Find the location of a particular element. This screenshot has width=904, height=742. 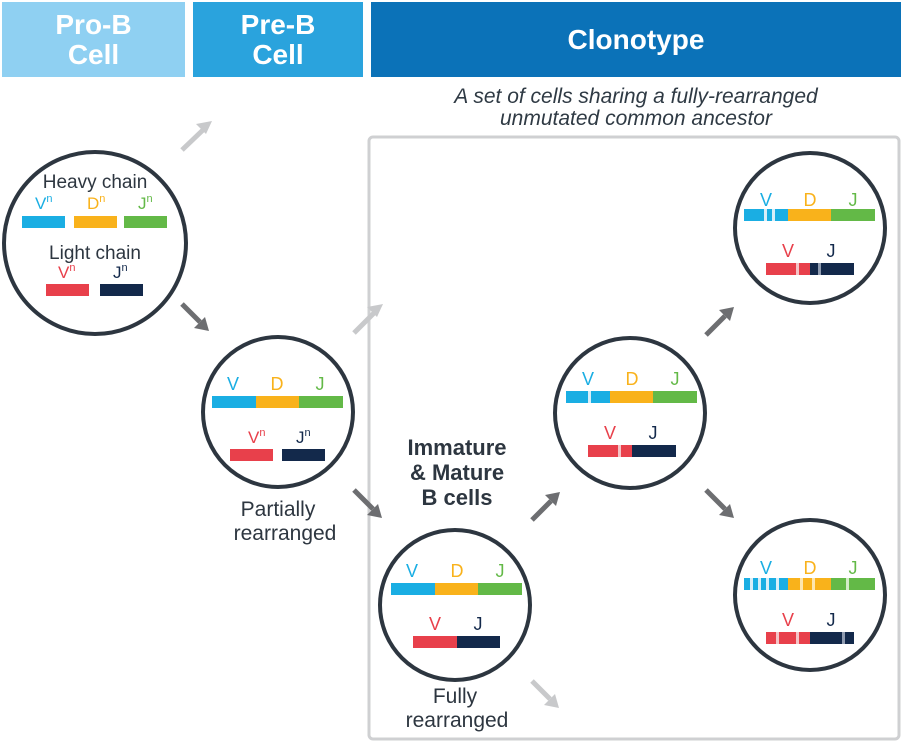

immature-label-line3: B cells is located at coordinates (457, 497).